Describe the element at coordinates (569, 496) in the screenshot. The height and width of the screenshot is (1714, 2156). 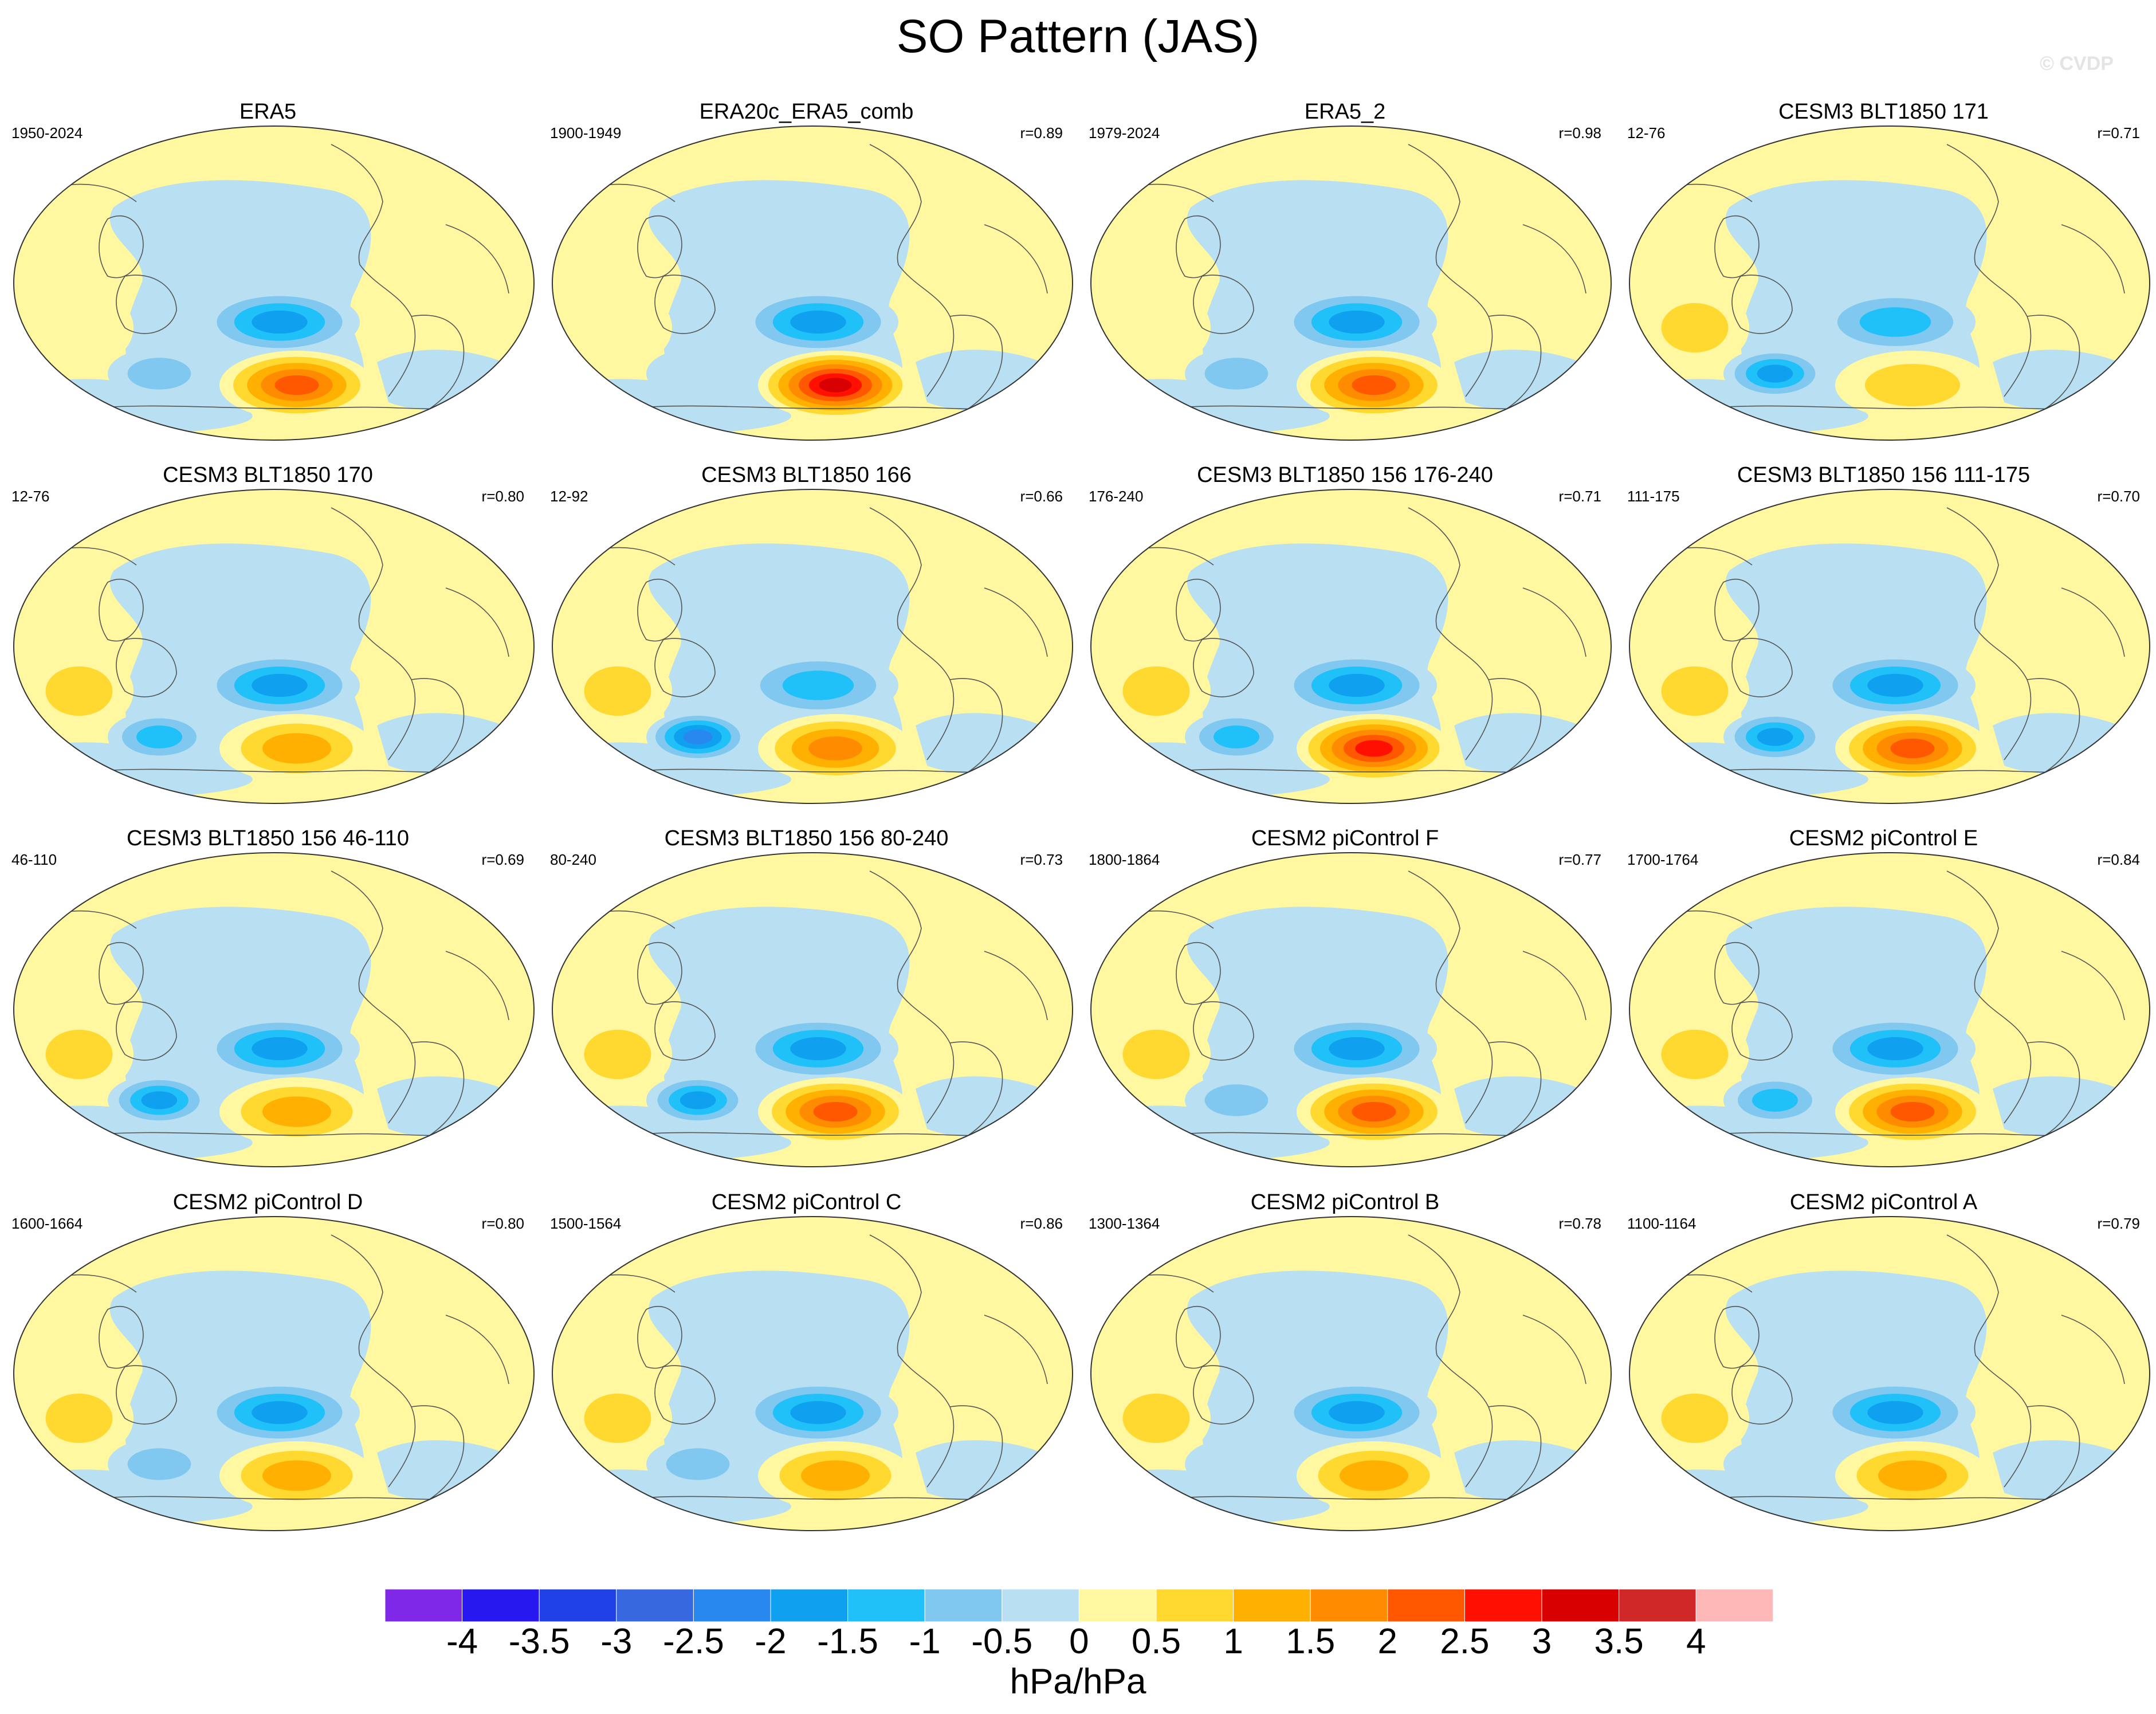
I see `panel-year-range: 12-92` at that location.